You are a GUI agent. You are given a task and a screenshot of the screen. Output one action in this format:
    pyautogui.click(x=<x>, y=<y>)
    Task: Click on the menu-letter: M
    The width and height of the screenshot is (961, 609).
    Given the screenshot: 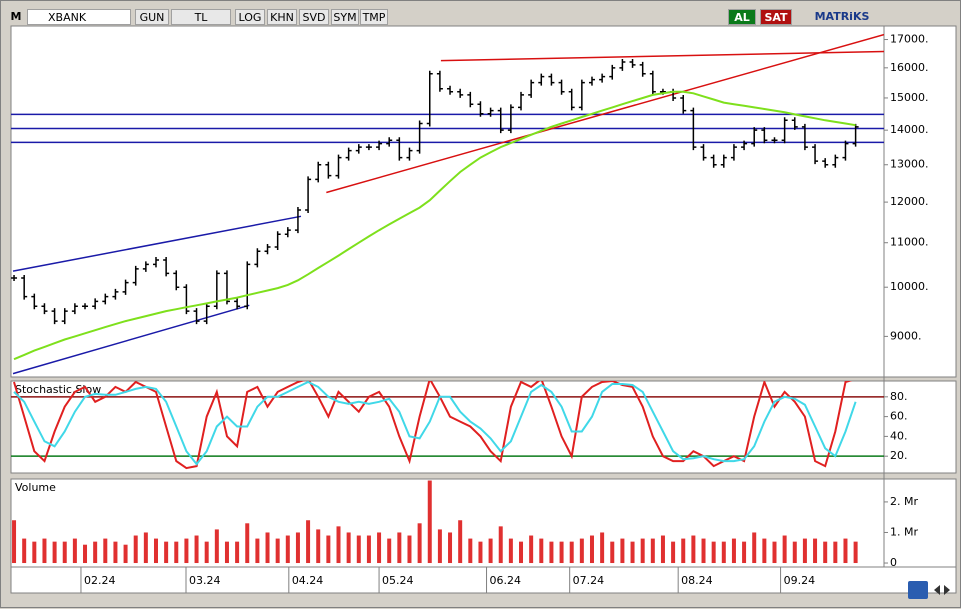 What is the action you would take?
    pyautogui.click(x=16, y=17)
    